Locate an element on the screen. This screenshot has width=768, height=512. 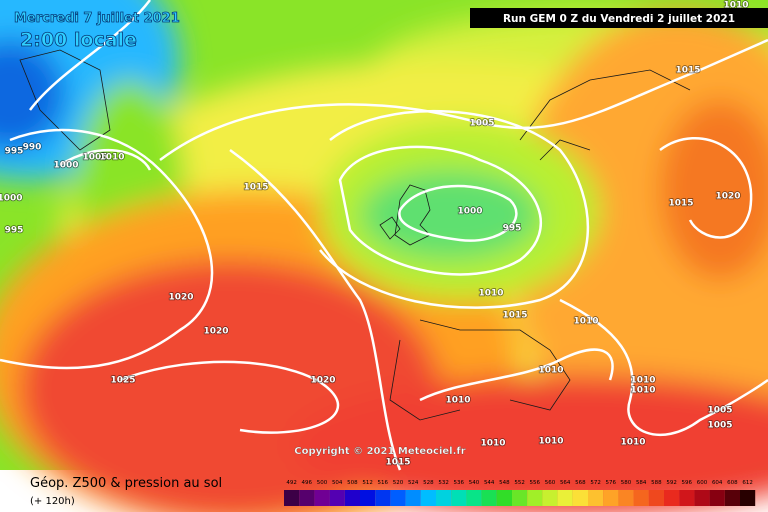
scale-label: 580 is located at coordinates (626, 483).